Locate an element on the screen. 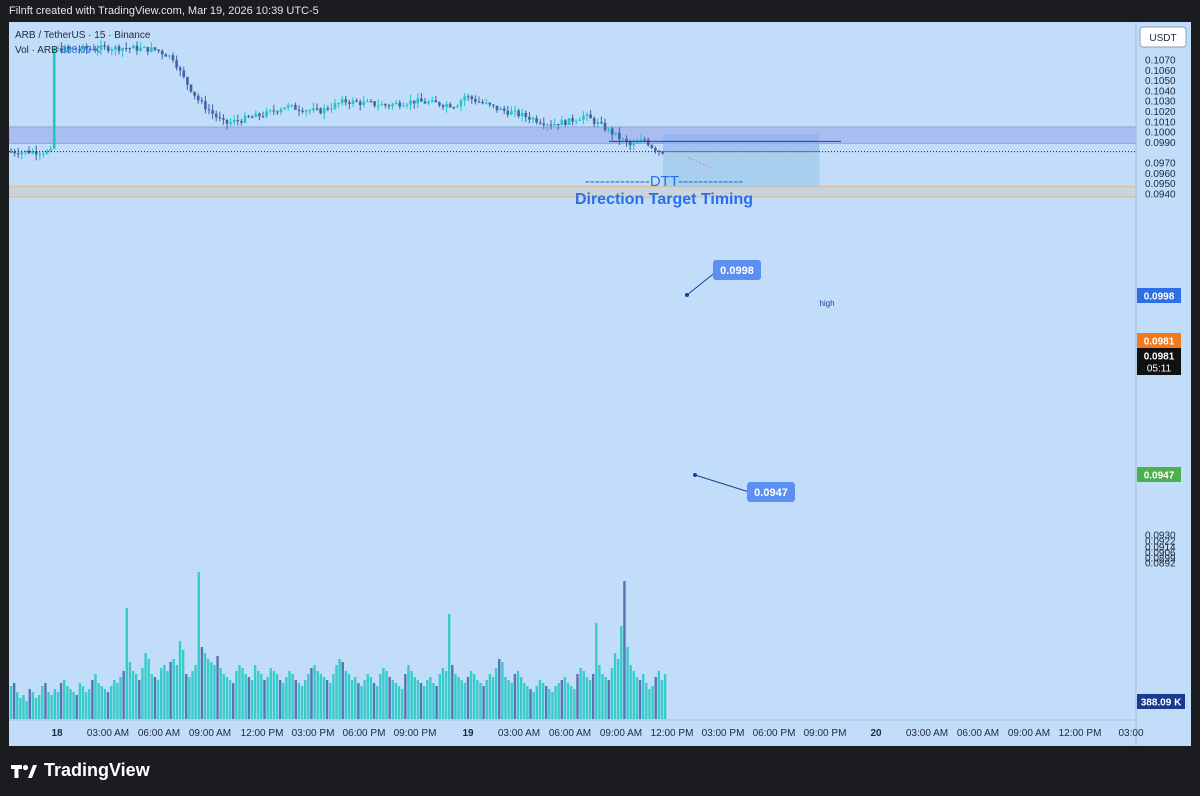  high-label: high is located at coordinates (826, 303).